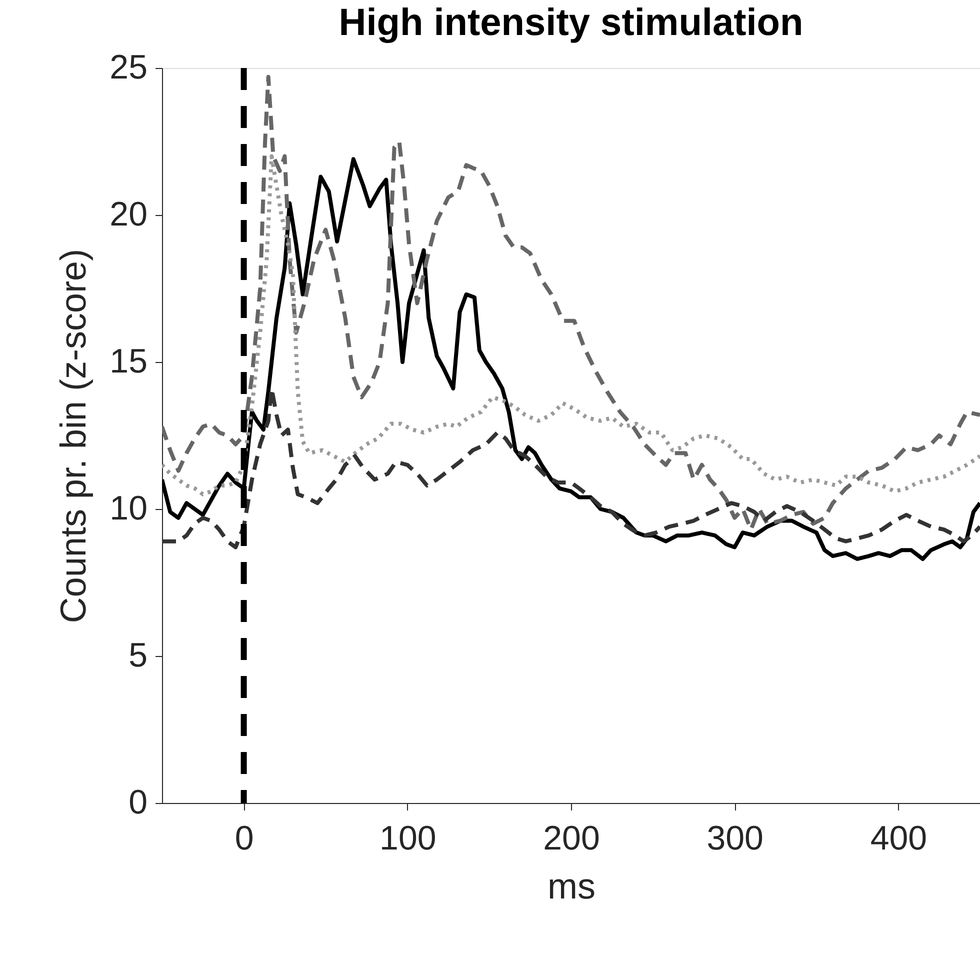  I want to click on chart-title: High intensity stimulation, so click(571, 23).